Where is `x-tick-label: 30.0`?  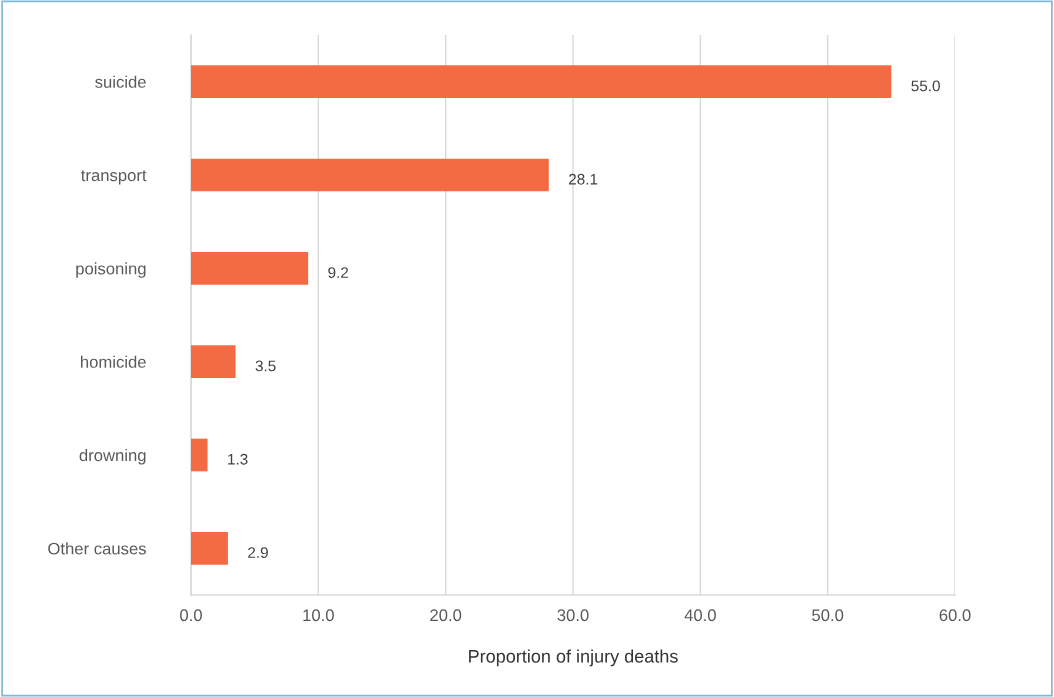
x-tick-label: 30.0 is located at coordinates (573, 615).